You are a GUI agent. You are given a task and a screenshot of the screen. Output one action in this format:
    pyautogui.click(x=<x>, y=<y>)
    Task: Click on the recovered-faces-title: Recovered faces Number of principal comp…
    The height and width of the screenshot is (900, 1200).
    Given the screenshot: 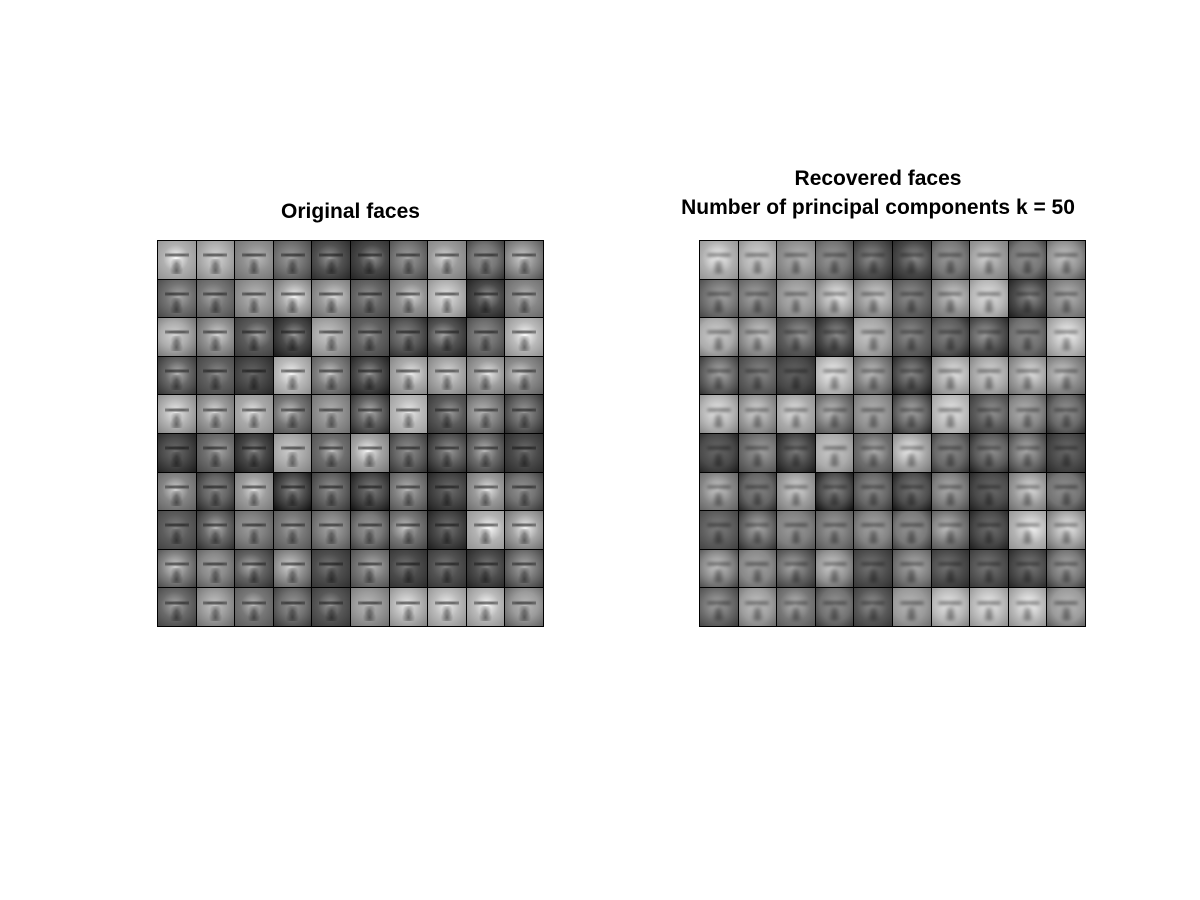 What is the action you would take?
    pyautogui.click(x=878, y=193)
    